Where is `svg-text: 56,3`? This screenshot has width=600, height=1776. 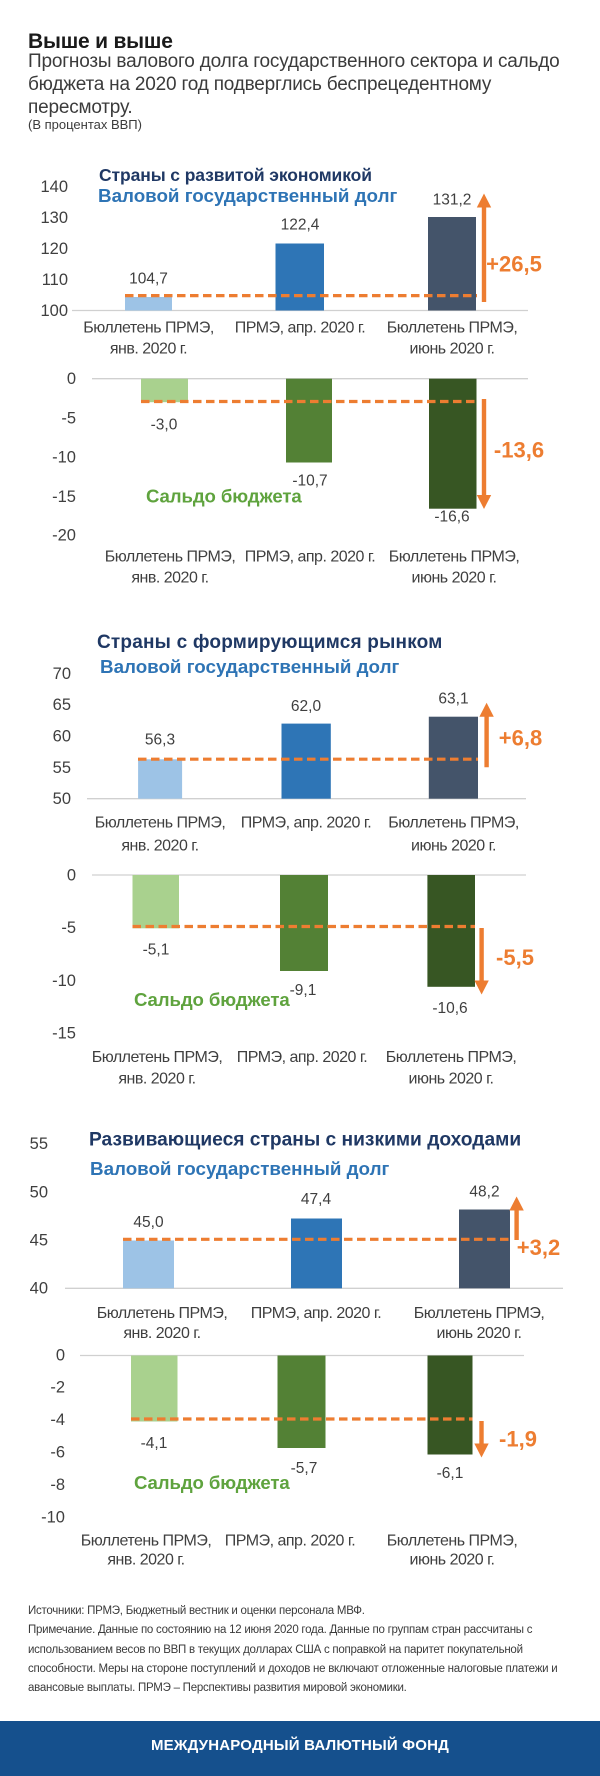
svg-text: 56,3 is located at coordinates (160, 740).